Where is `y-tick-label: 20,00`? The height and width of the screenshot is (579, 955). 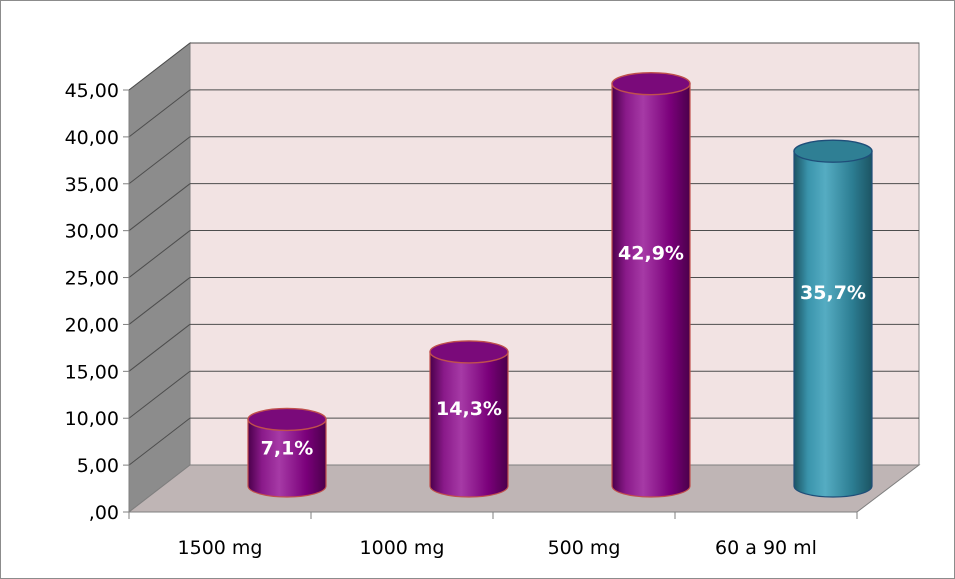 y-tick-label: 20,00 is located at coordinates (92, 325).